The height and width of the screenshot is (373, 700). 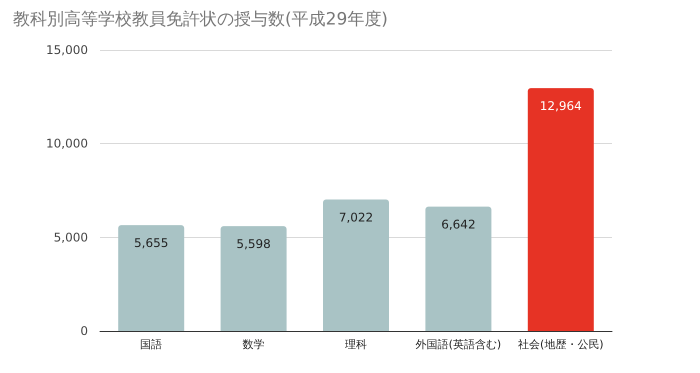 I want to click on data-label: 5,598, so click(x=253, y=244).